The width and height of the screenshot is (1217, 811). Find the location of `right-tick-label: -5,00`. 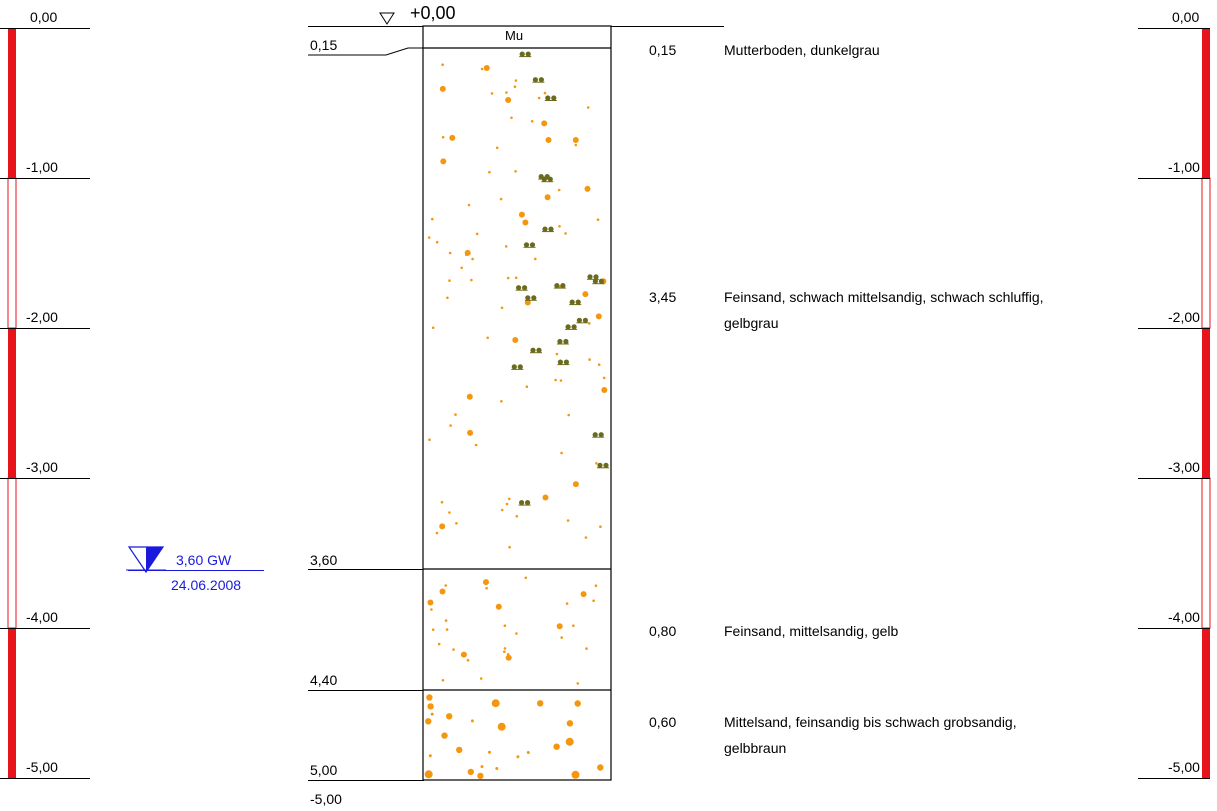

right-tick-label: -5,00 is located at coordinates (1184, 767).